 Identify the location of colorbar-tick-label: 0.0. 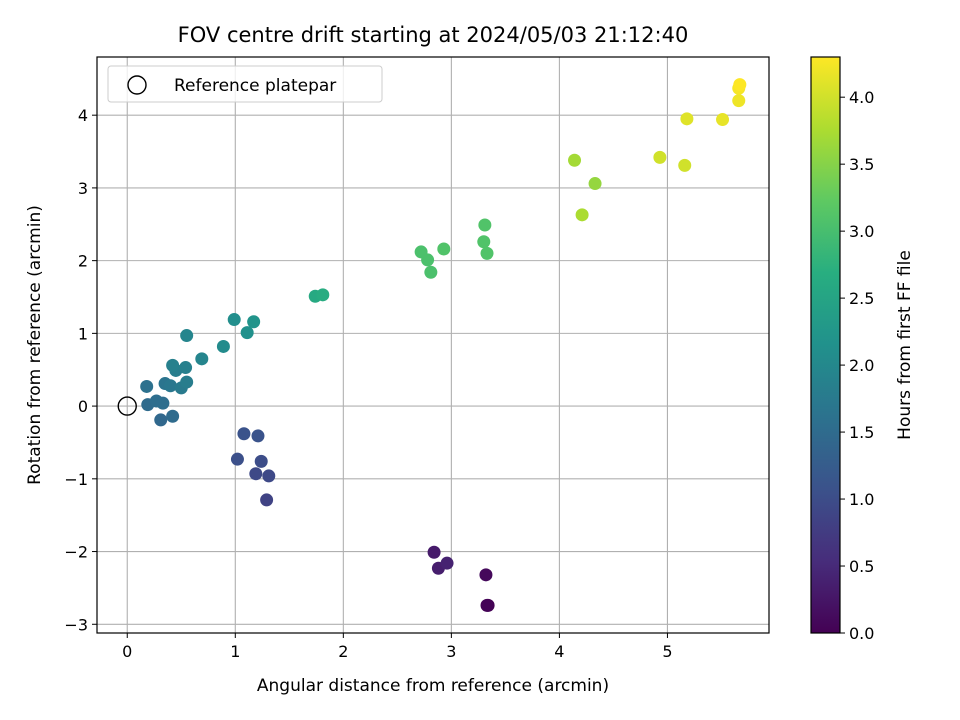
(861, 633).